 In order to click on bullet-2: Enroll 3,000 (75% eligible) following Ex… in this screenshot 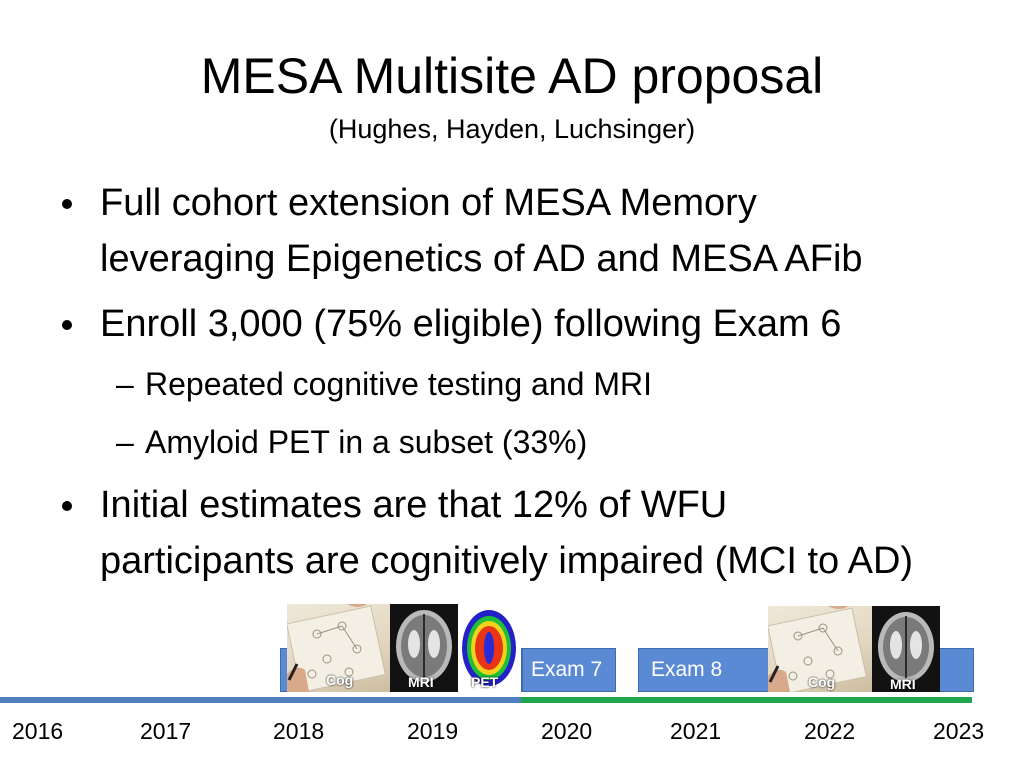, I will do `click(471, 324)`.